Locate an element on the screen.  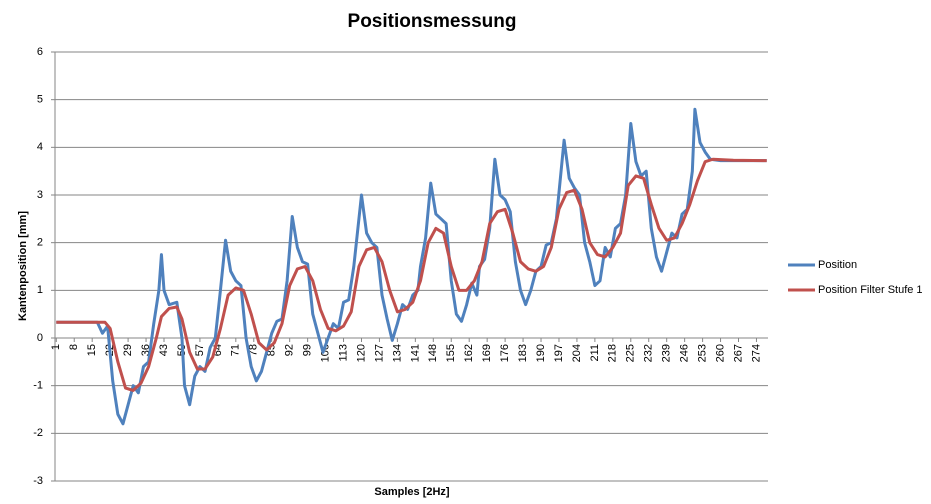
x-tick-label: 134 is located at coordinates (397, 353).